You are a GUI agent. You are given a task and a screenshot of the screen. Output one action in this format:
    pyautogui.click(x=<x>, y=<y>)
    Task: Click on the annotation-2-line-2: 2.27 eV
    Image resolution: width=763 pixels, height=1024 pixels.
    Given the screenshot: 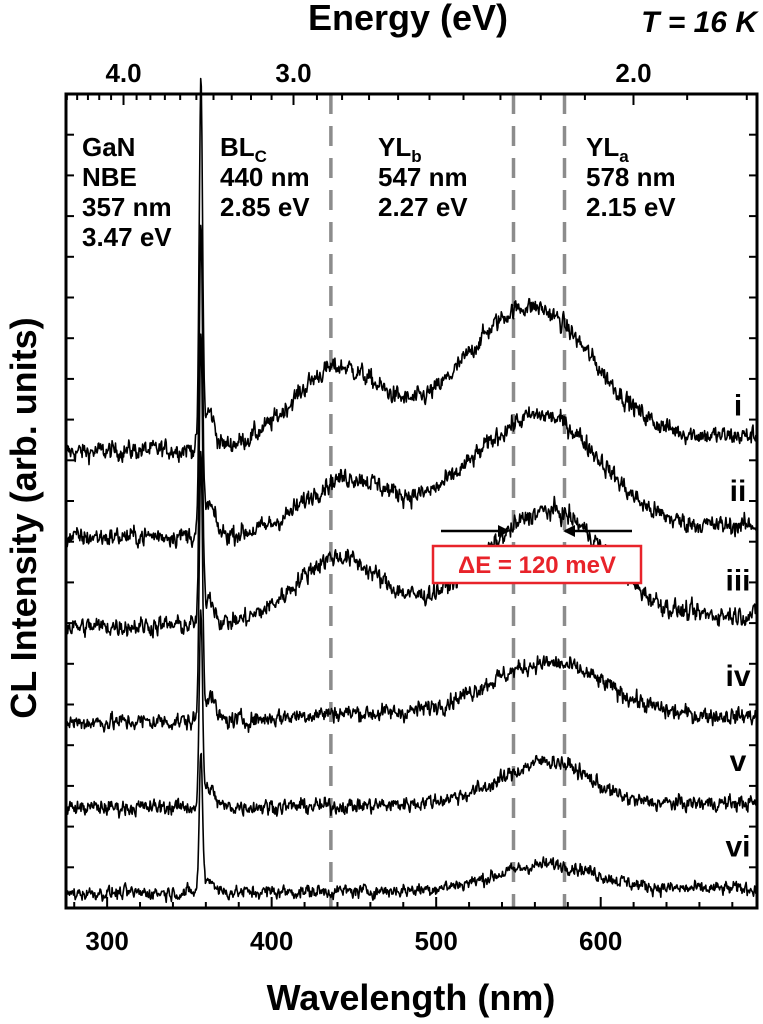 What is the action you would take?
    pyautogui.click(x=423, y=207)
    